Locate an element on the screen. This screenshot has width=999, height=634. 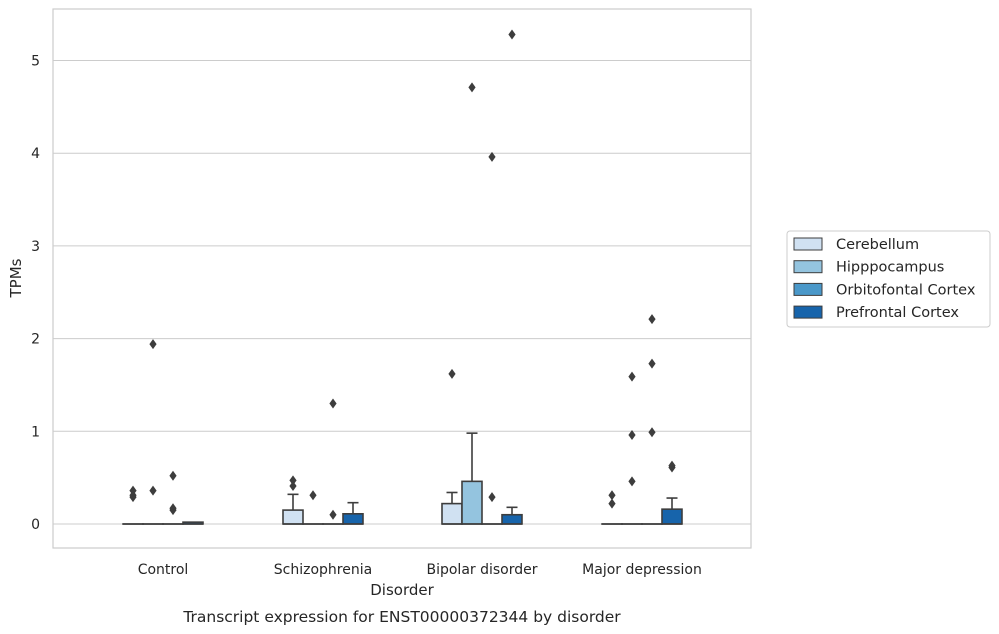
y-axis-label: TPMs is located at coordinates (16, 278).